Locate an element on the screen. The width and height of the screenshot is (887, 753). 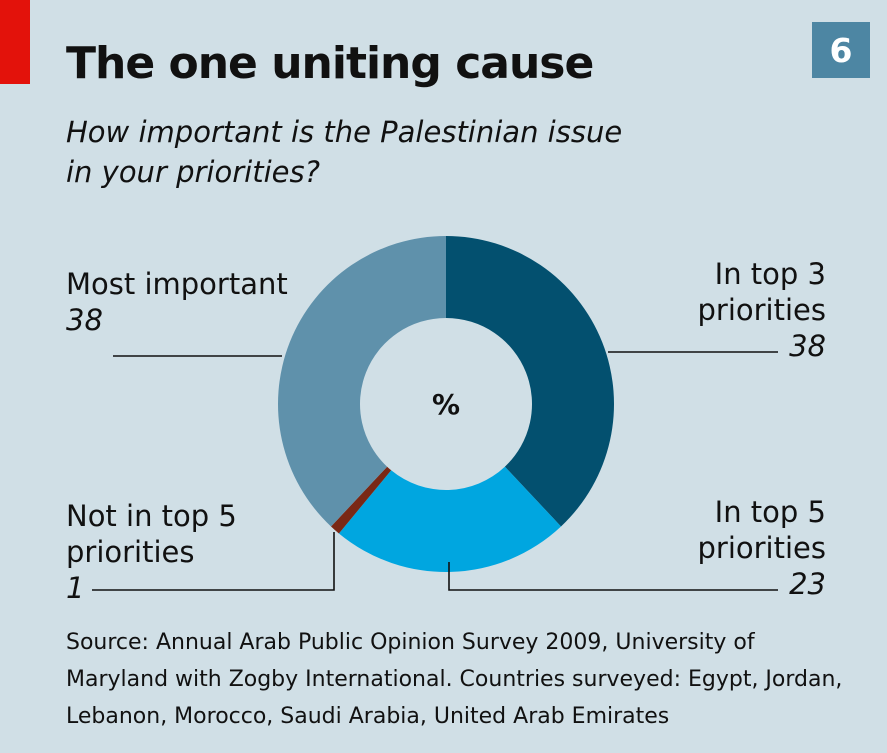
slice-value-top-5: 23 is located at coordinates (807, 584).